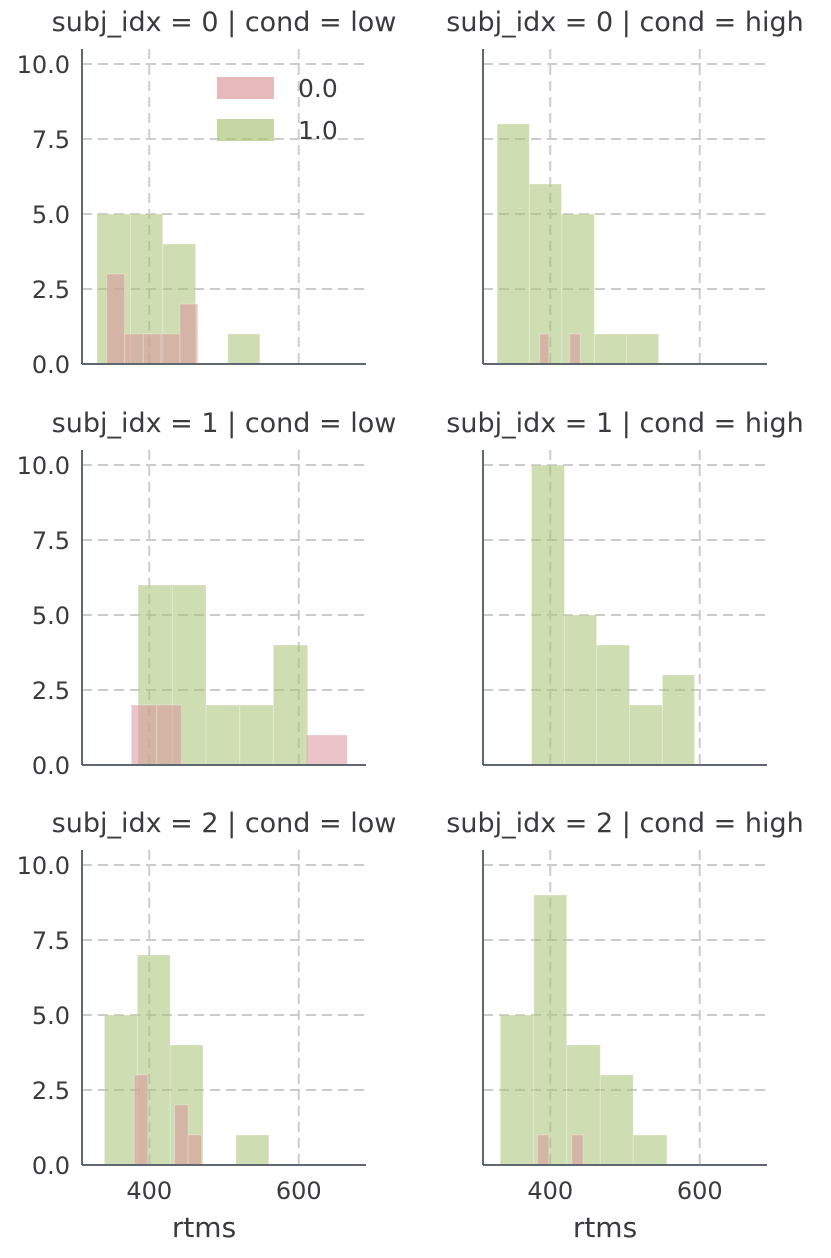  What do you see at coordinates (624, 1026) in the screenshot?
I see `facet-panel-5: subj_idx = 2 | cond = high 400 600 rtms` at bounding box center [624, 1026].